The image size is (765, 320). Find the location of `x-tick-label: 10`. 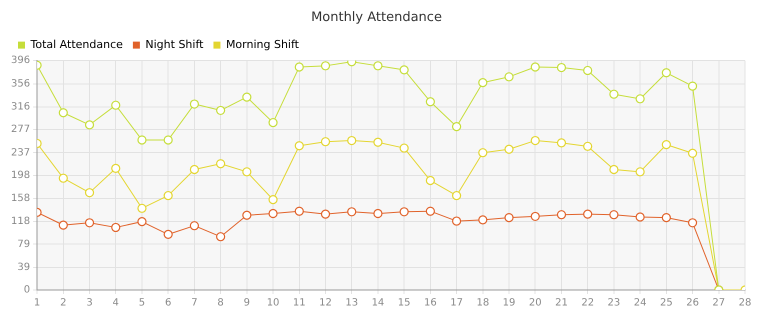

x-tick-label: 10 is located at coordinates (273, 303).